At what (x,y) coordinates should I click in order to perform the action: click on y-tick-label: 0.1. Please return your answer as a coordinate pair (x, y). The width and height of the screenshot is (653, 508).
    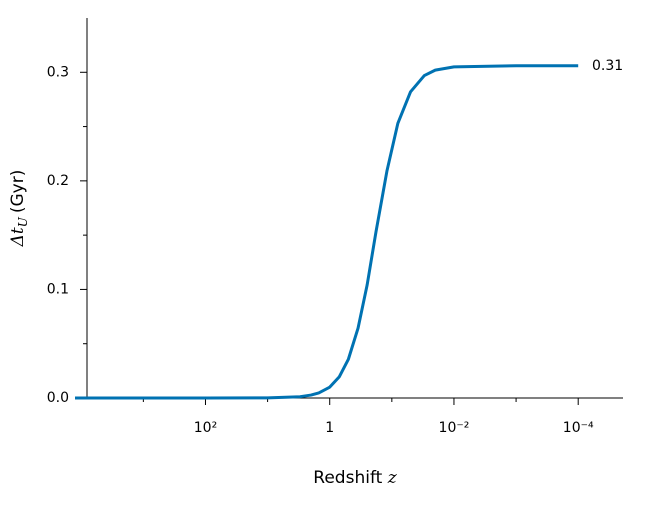
    Looking at the image, I should click on (58, 289).